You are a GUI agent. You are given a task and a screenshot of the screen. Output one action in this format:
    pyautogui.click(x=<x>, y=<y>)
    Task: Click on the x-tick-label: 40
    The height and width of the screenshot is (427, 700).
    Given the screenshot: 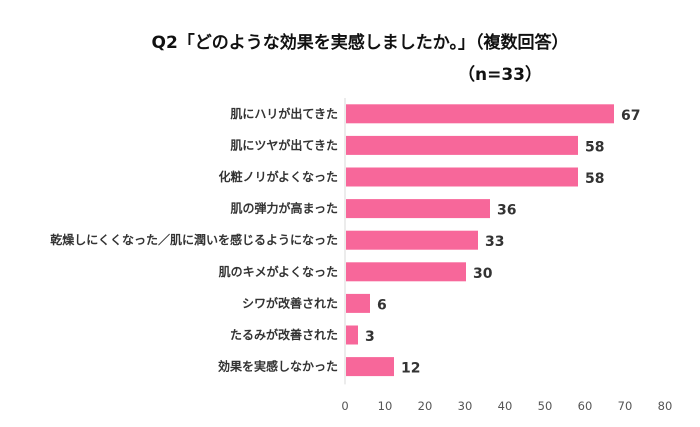 What is the action you would take?
    pyautogui.click(x=505, y=406)
    